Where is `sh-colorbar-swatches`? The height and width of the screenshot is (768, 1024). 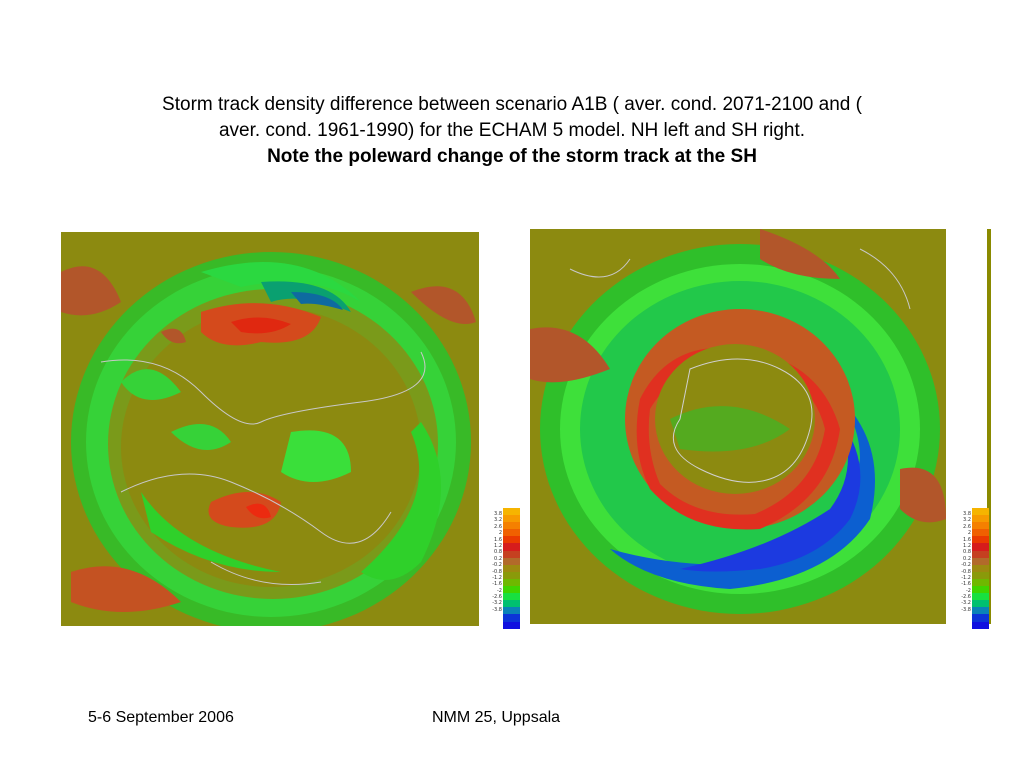 sh-colorbar-swatches is located at coordinates (980, 568).